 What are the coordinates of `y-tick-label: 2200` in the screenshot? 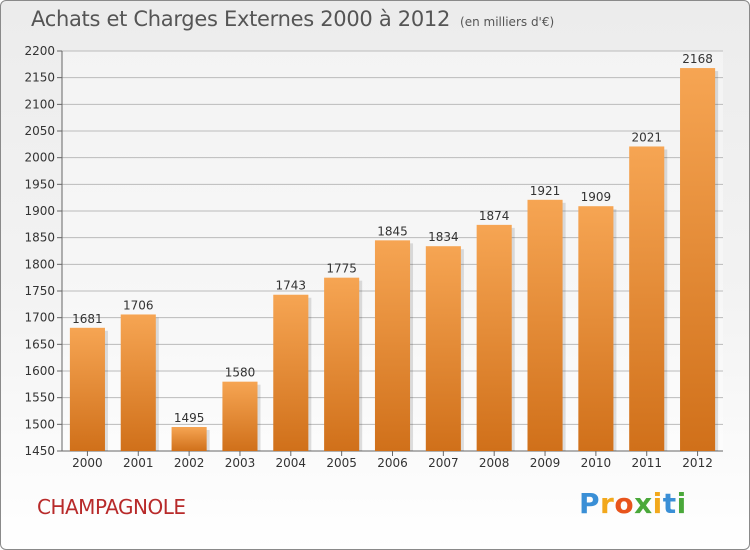 It's located at (39, 51).